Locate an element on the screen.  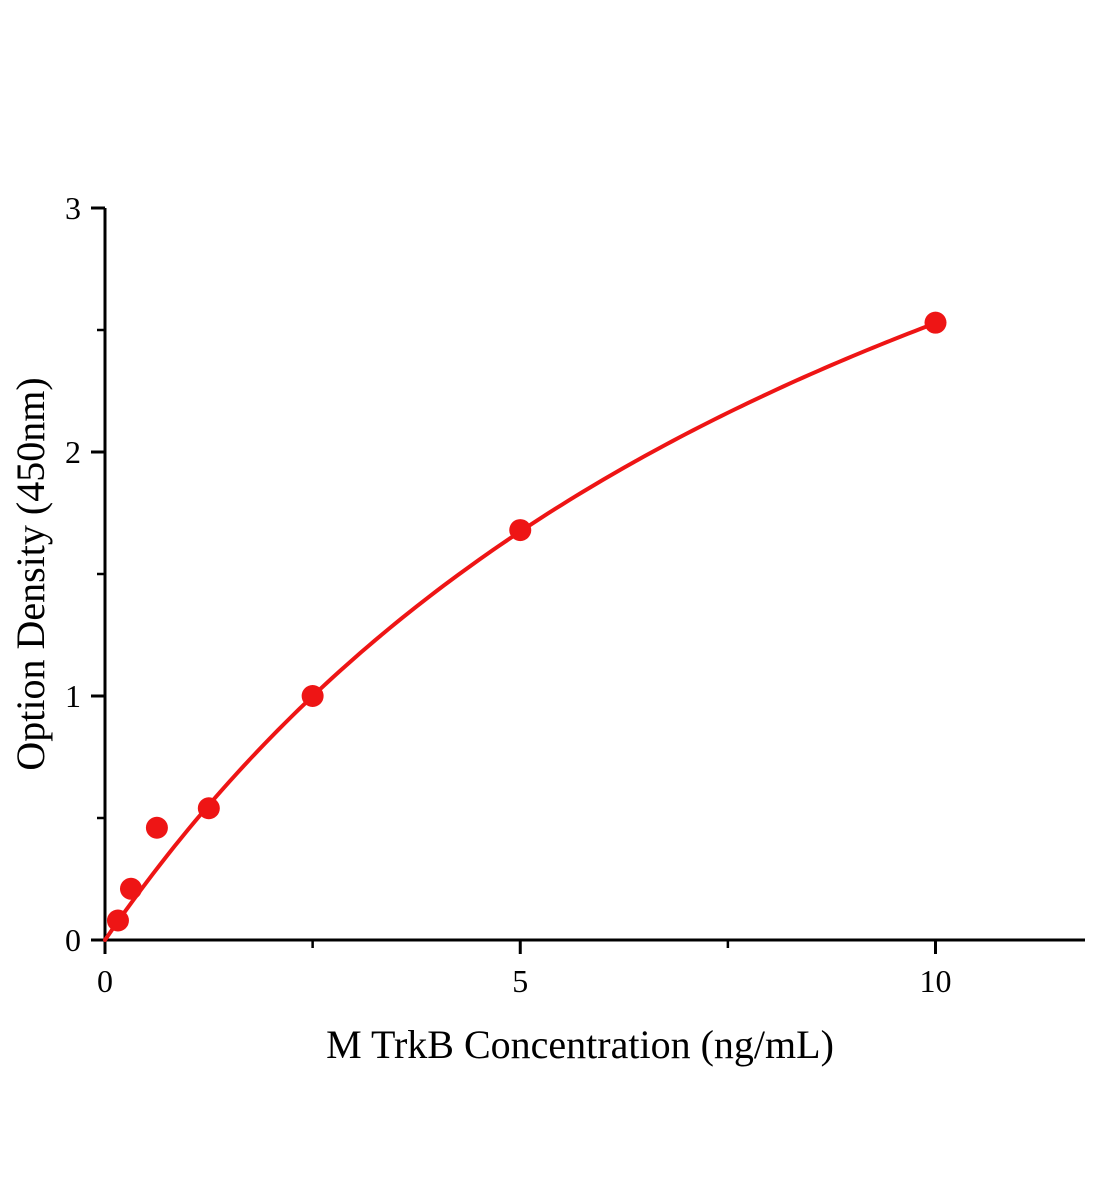
y-tick-label: 0 is located at coordinates (73, 940).